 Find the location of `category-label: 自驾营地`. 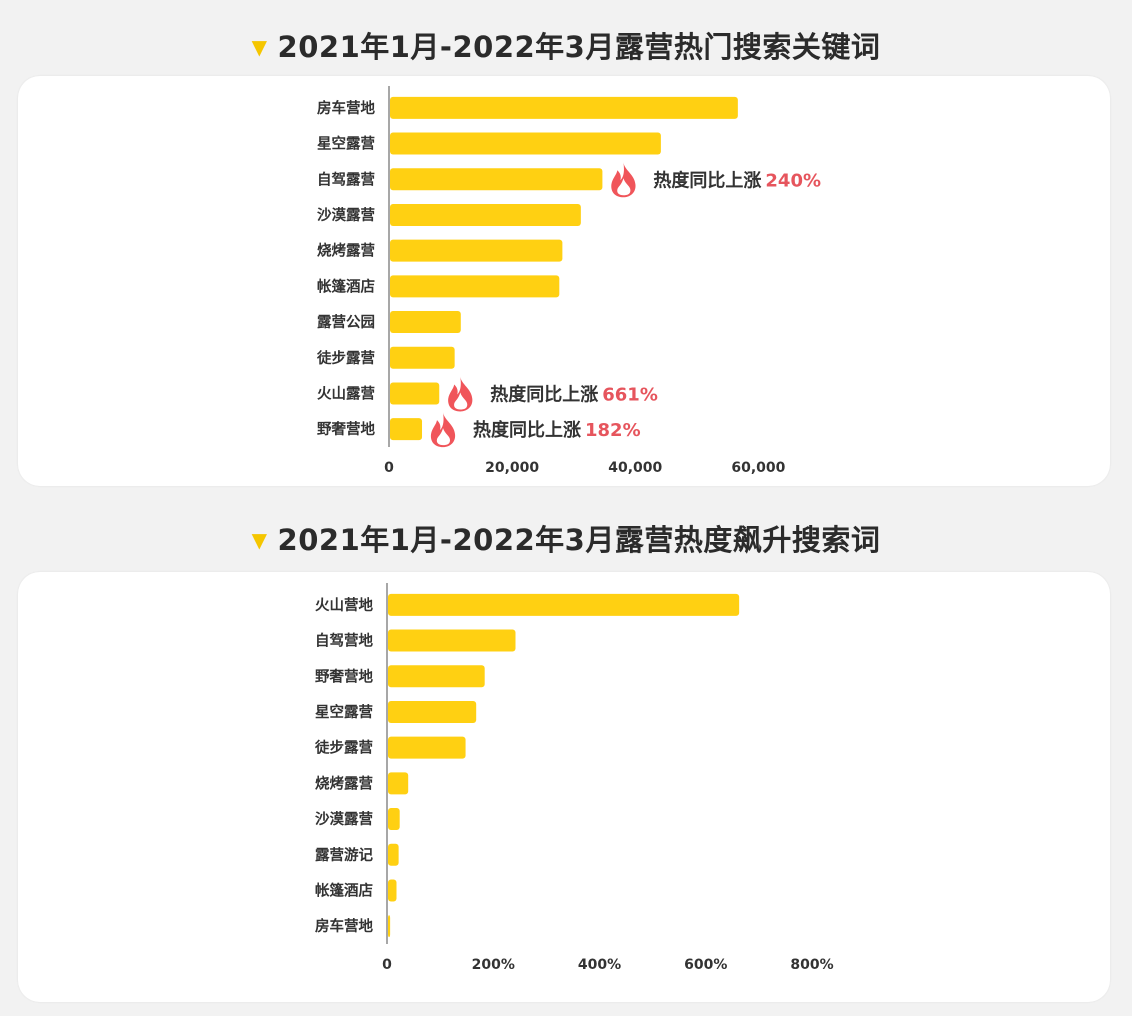

category-label: 自驾营地 is located at coordinates (344, 641).